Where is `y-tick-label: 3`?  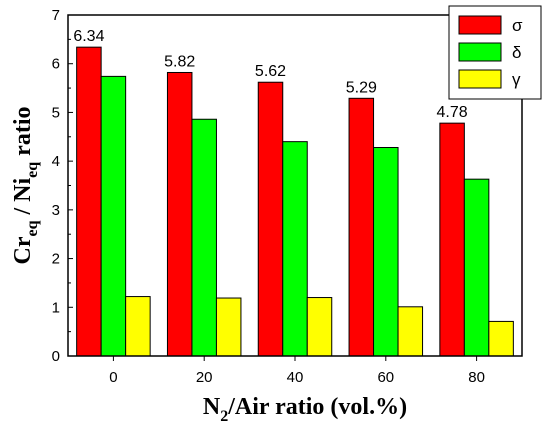
y-tick-label: 3 is located at coordinates (56, 210).